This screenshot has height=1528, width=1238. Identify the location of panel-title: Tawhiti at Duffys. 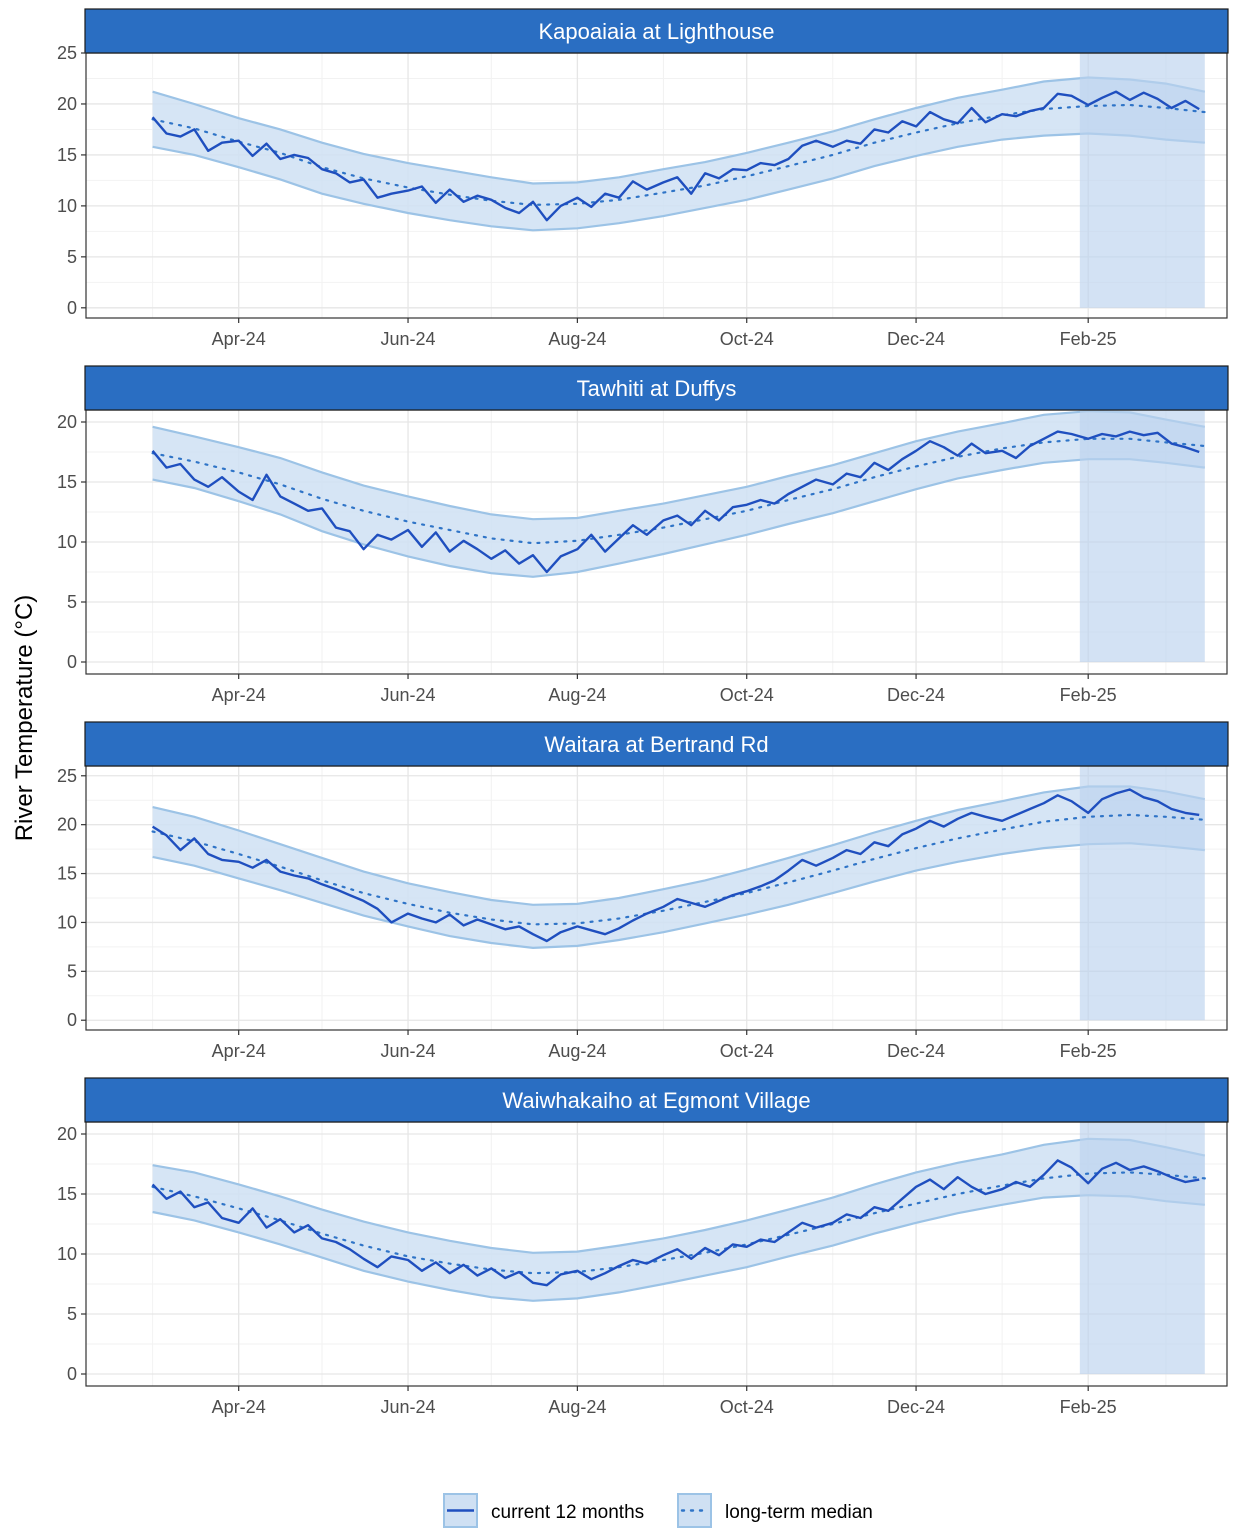
(657, 388).